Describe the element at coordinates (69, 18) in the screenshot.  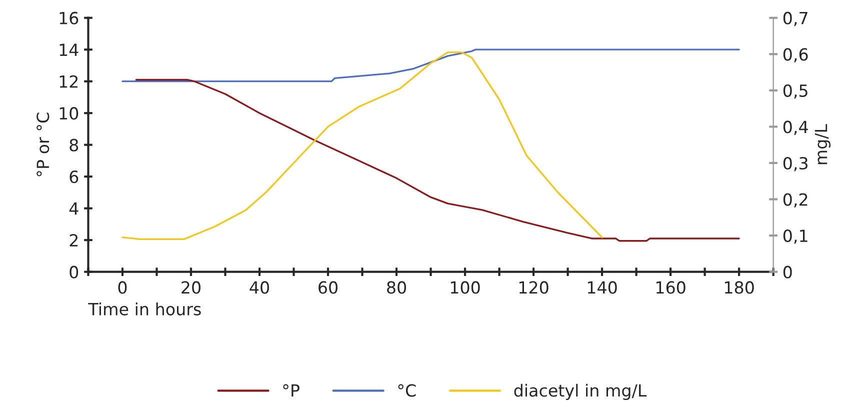
I see `y-tick-label: 16` at that location.